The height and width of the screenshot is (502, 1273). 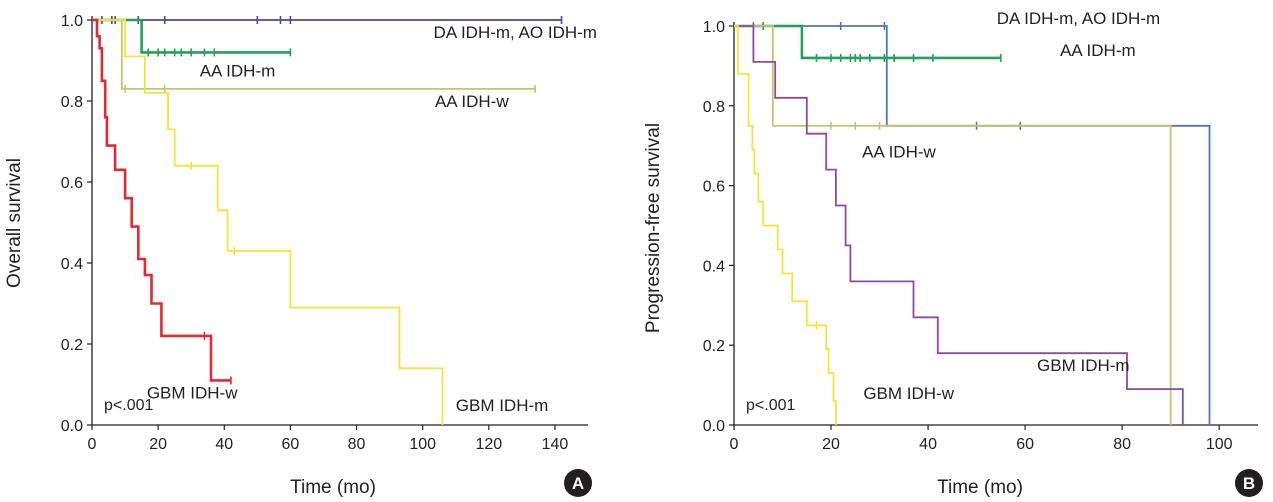 I want to click on panel-b-label-gbm-idh-w: GBM IDH-w, so click(x=908, y=393).